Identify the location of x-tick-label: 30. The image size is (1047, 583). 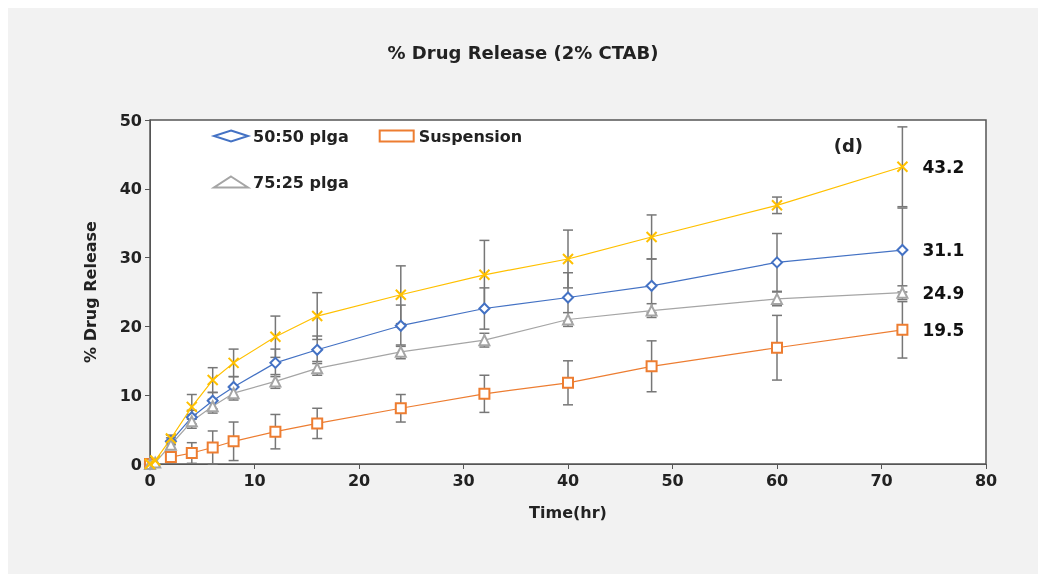
(463, 480).